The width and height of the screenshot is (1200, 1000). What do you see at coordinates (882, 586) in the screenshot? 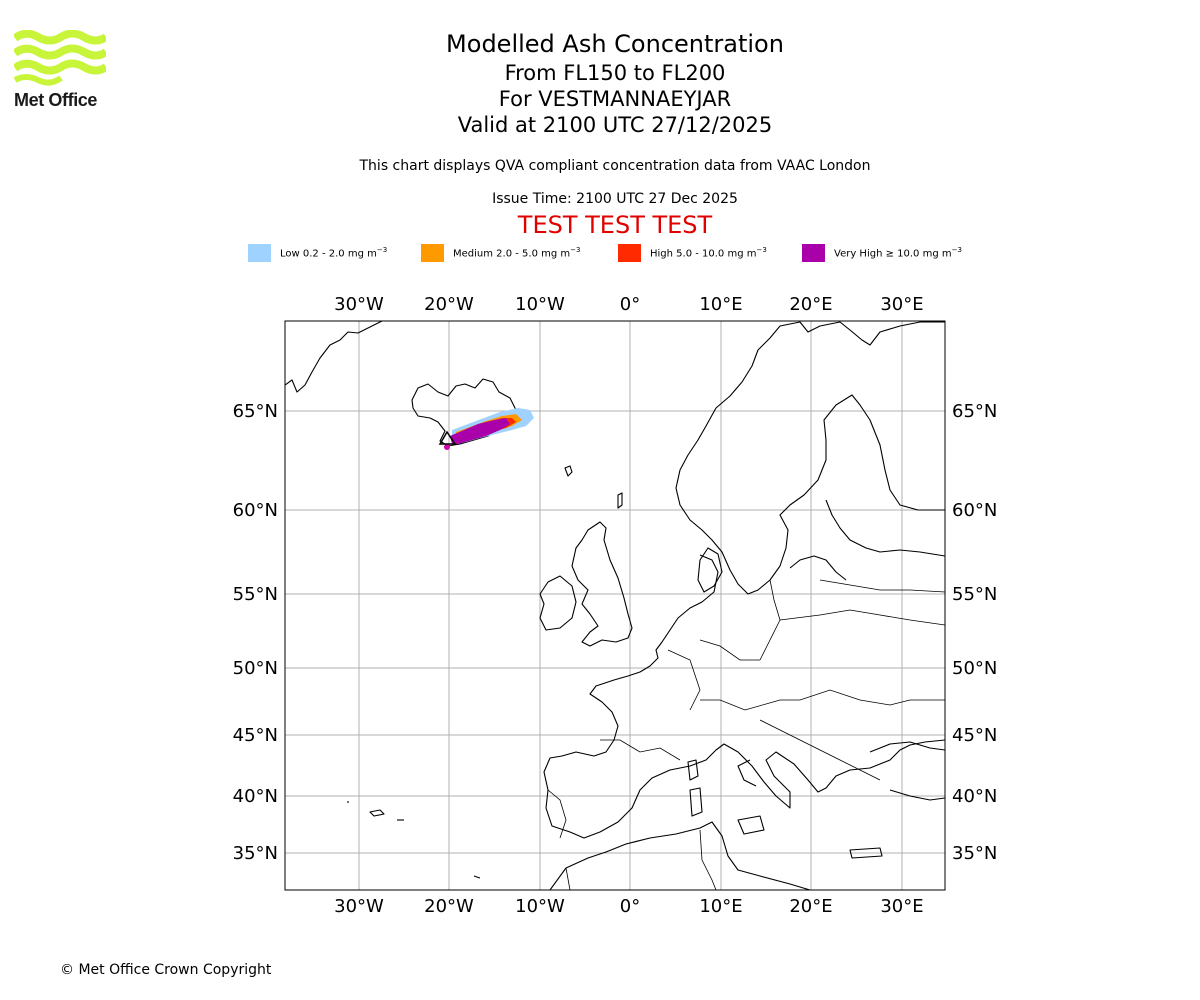
I see `border-baltic-states` at bounding box center [882, 586].